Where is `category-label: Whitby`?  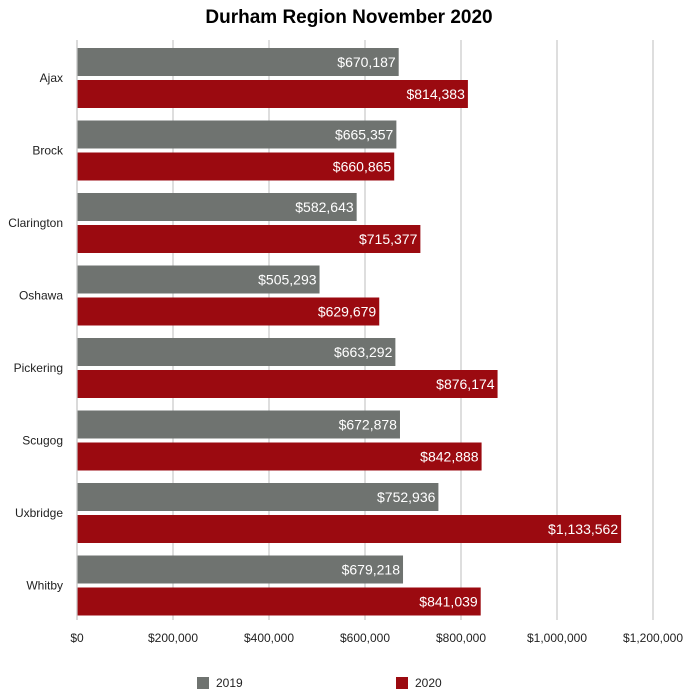
category-label: Whitby is located at coordinates (44, 586).